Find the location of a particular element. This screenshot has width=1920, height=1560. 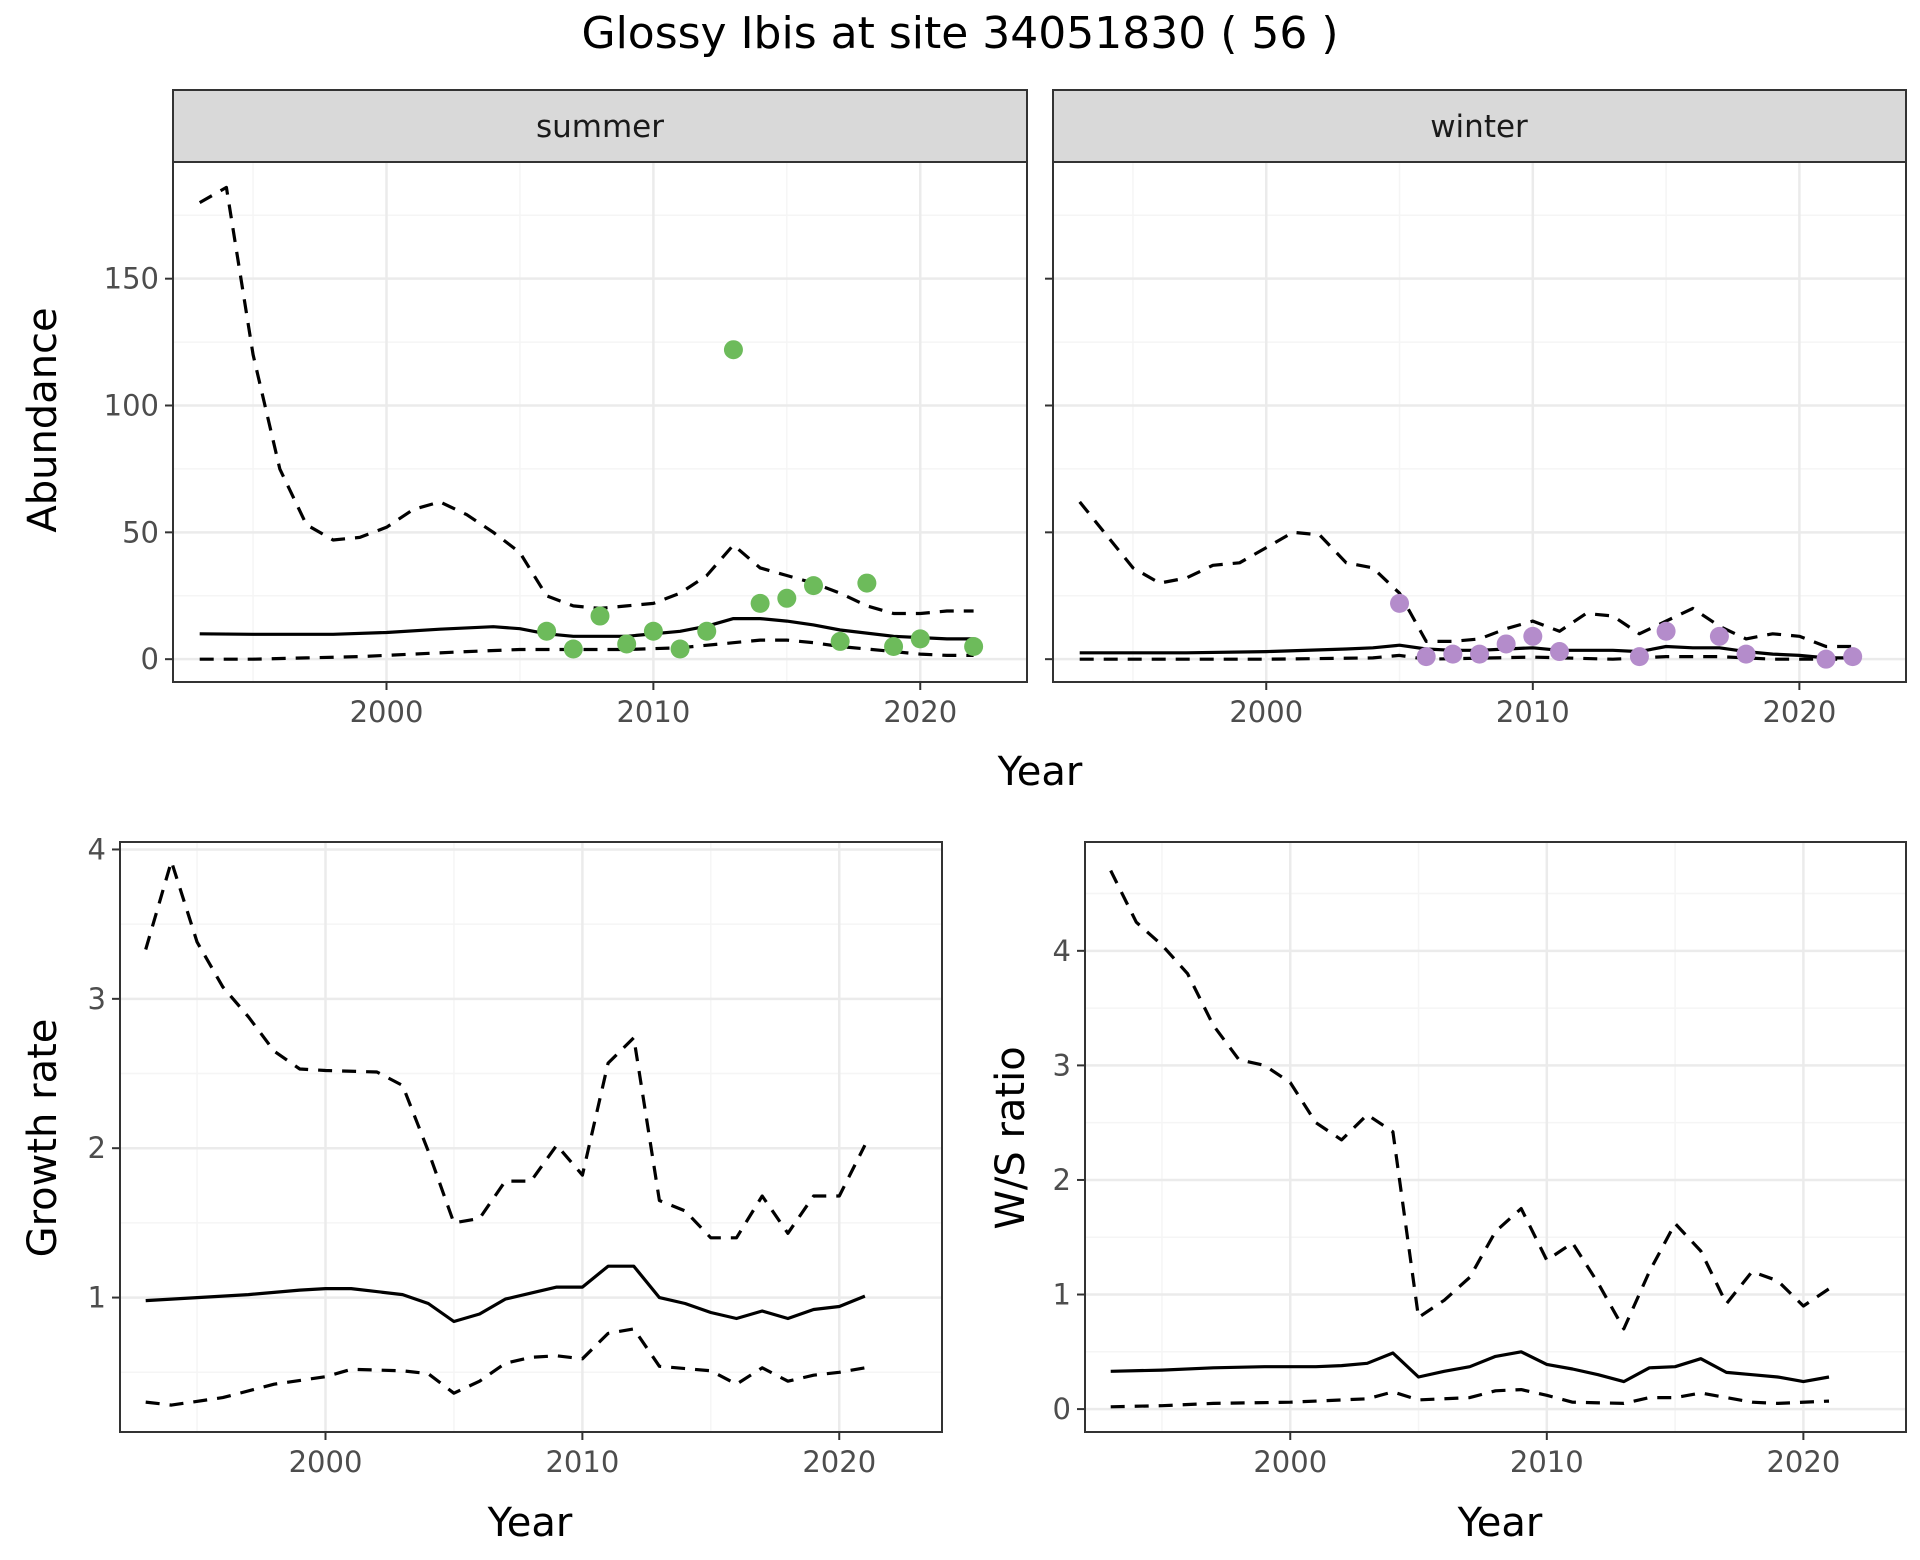

ws-y-tick-label-1: 1 is located at coordinates (1062, 1295).